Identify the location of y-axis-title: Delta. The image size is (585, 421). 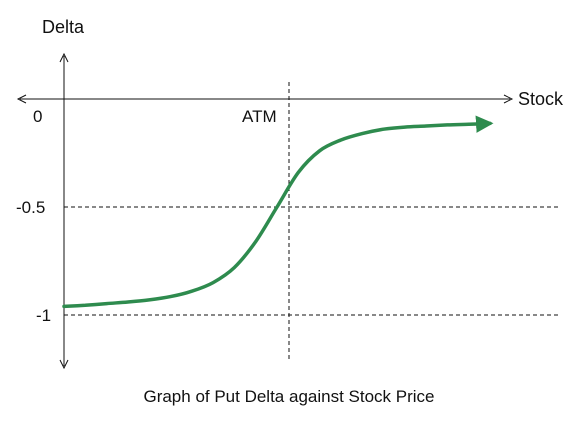
(63, 27).